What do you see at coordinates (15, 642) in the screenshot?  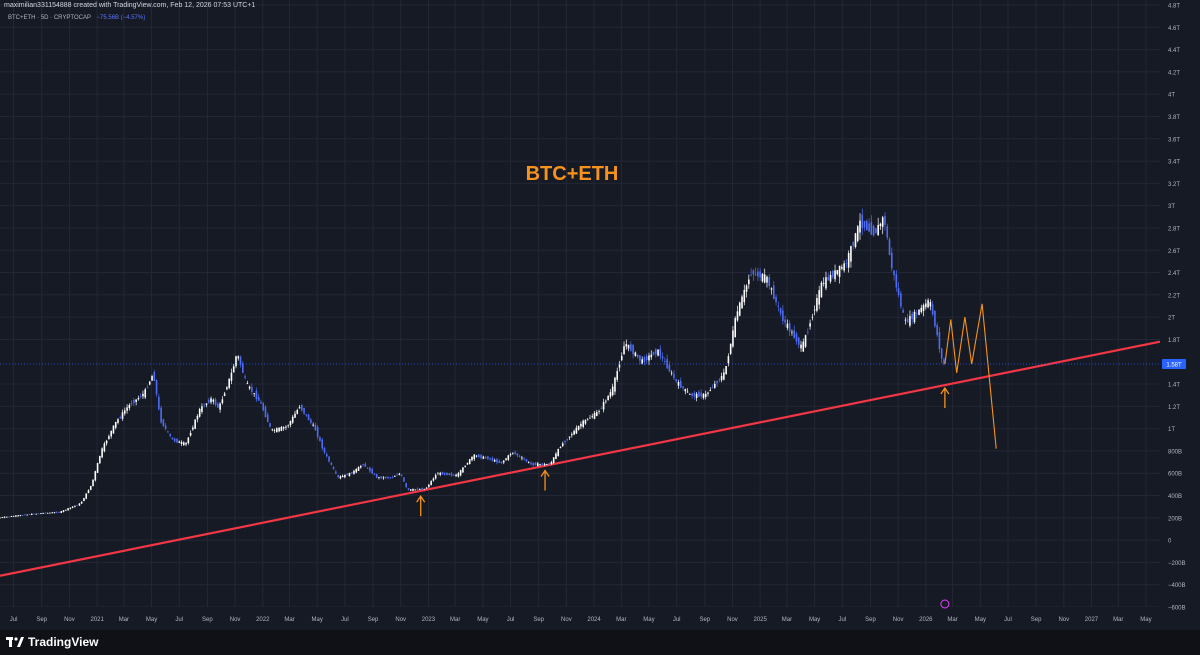 I see `tradingview-icon` at bounding box center [15, 642].